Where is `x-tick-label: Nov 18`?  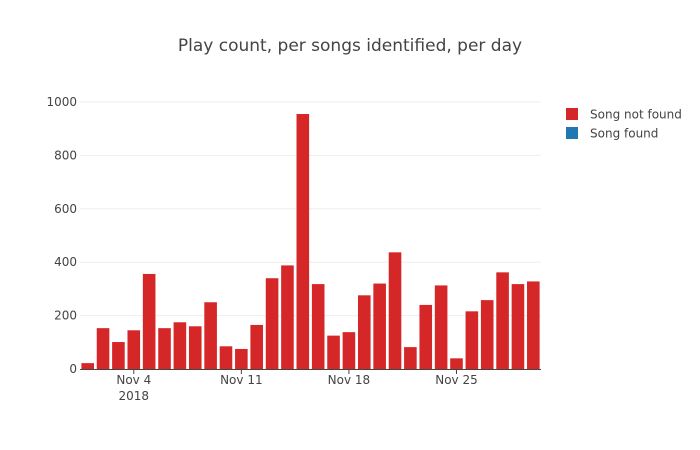 x-tick-label: Nov 18 is located at coordinates (349, 380).